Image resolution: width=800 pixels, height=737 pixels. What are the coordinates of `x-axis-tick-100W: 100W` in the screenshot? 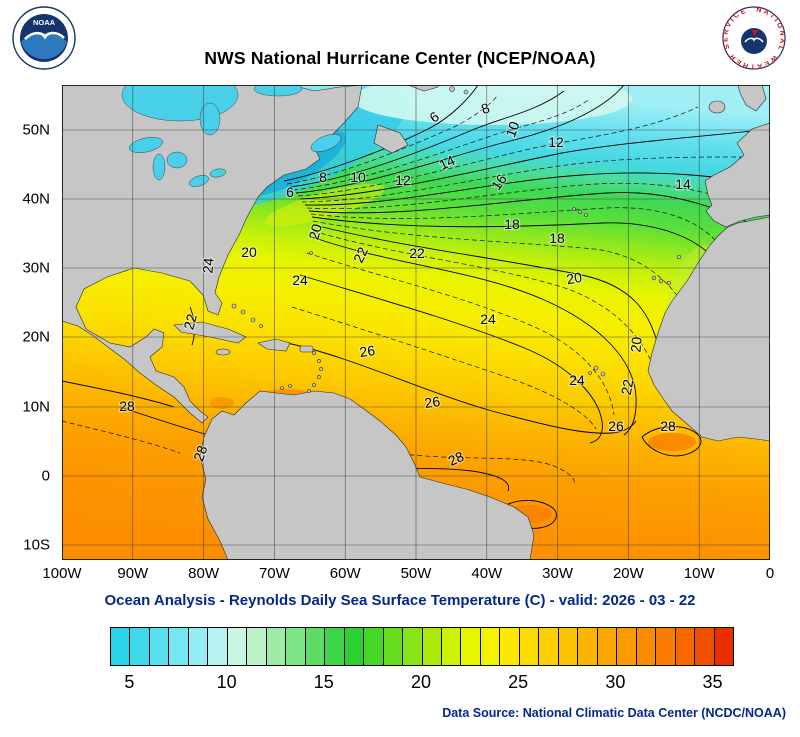 It's located at (62, 573).